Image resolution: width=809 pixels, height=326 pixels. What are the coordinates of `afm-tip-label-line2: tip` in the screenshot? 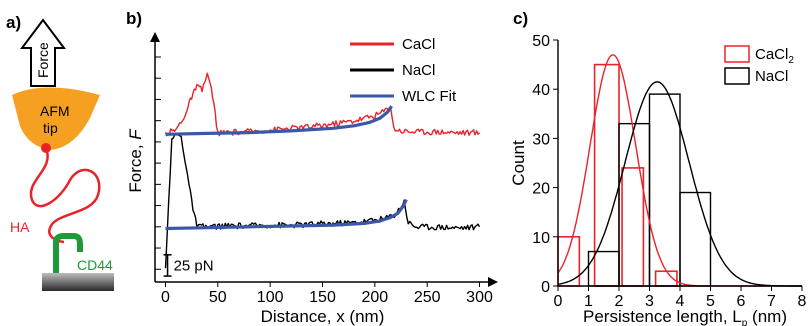 It's located at (50, 128).